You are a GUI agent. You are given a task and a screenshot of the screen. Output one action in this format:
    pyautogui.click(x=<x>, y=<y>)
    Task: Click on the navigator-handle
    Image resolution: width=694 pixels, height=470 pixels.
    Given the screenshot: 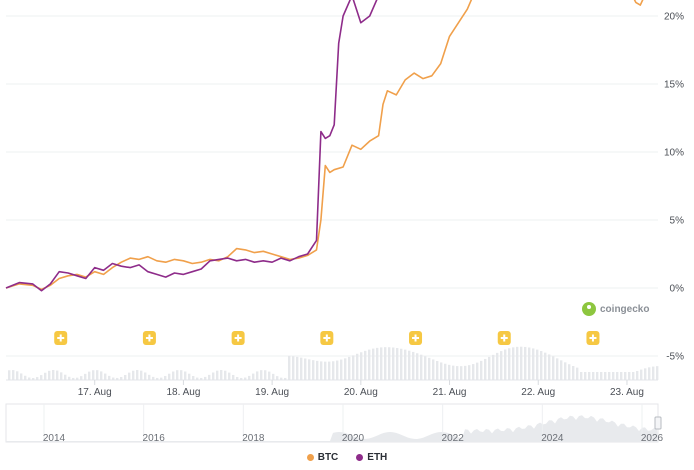 What is the action you would take?
    pyautogui.click(x=658, y=423)
    